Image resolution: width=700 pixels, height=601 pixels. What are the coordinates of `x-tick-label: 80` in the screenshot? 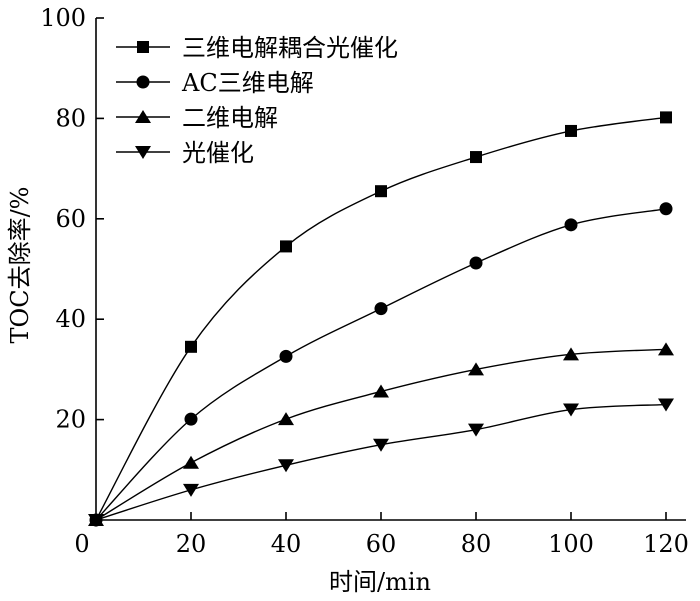 It's located at (476, 544).